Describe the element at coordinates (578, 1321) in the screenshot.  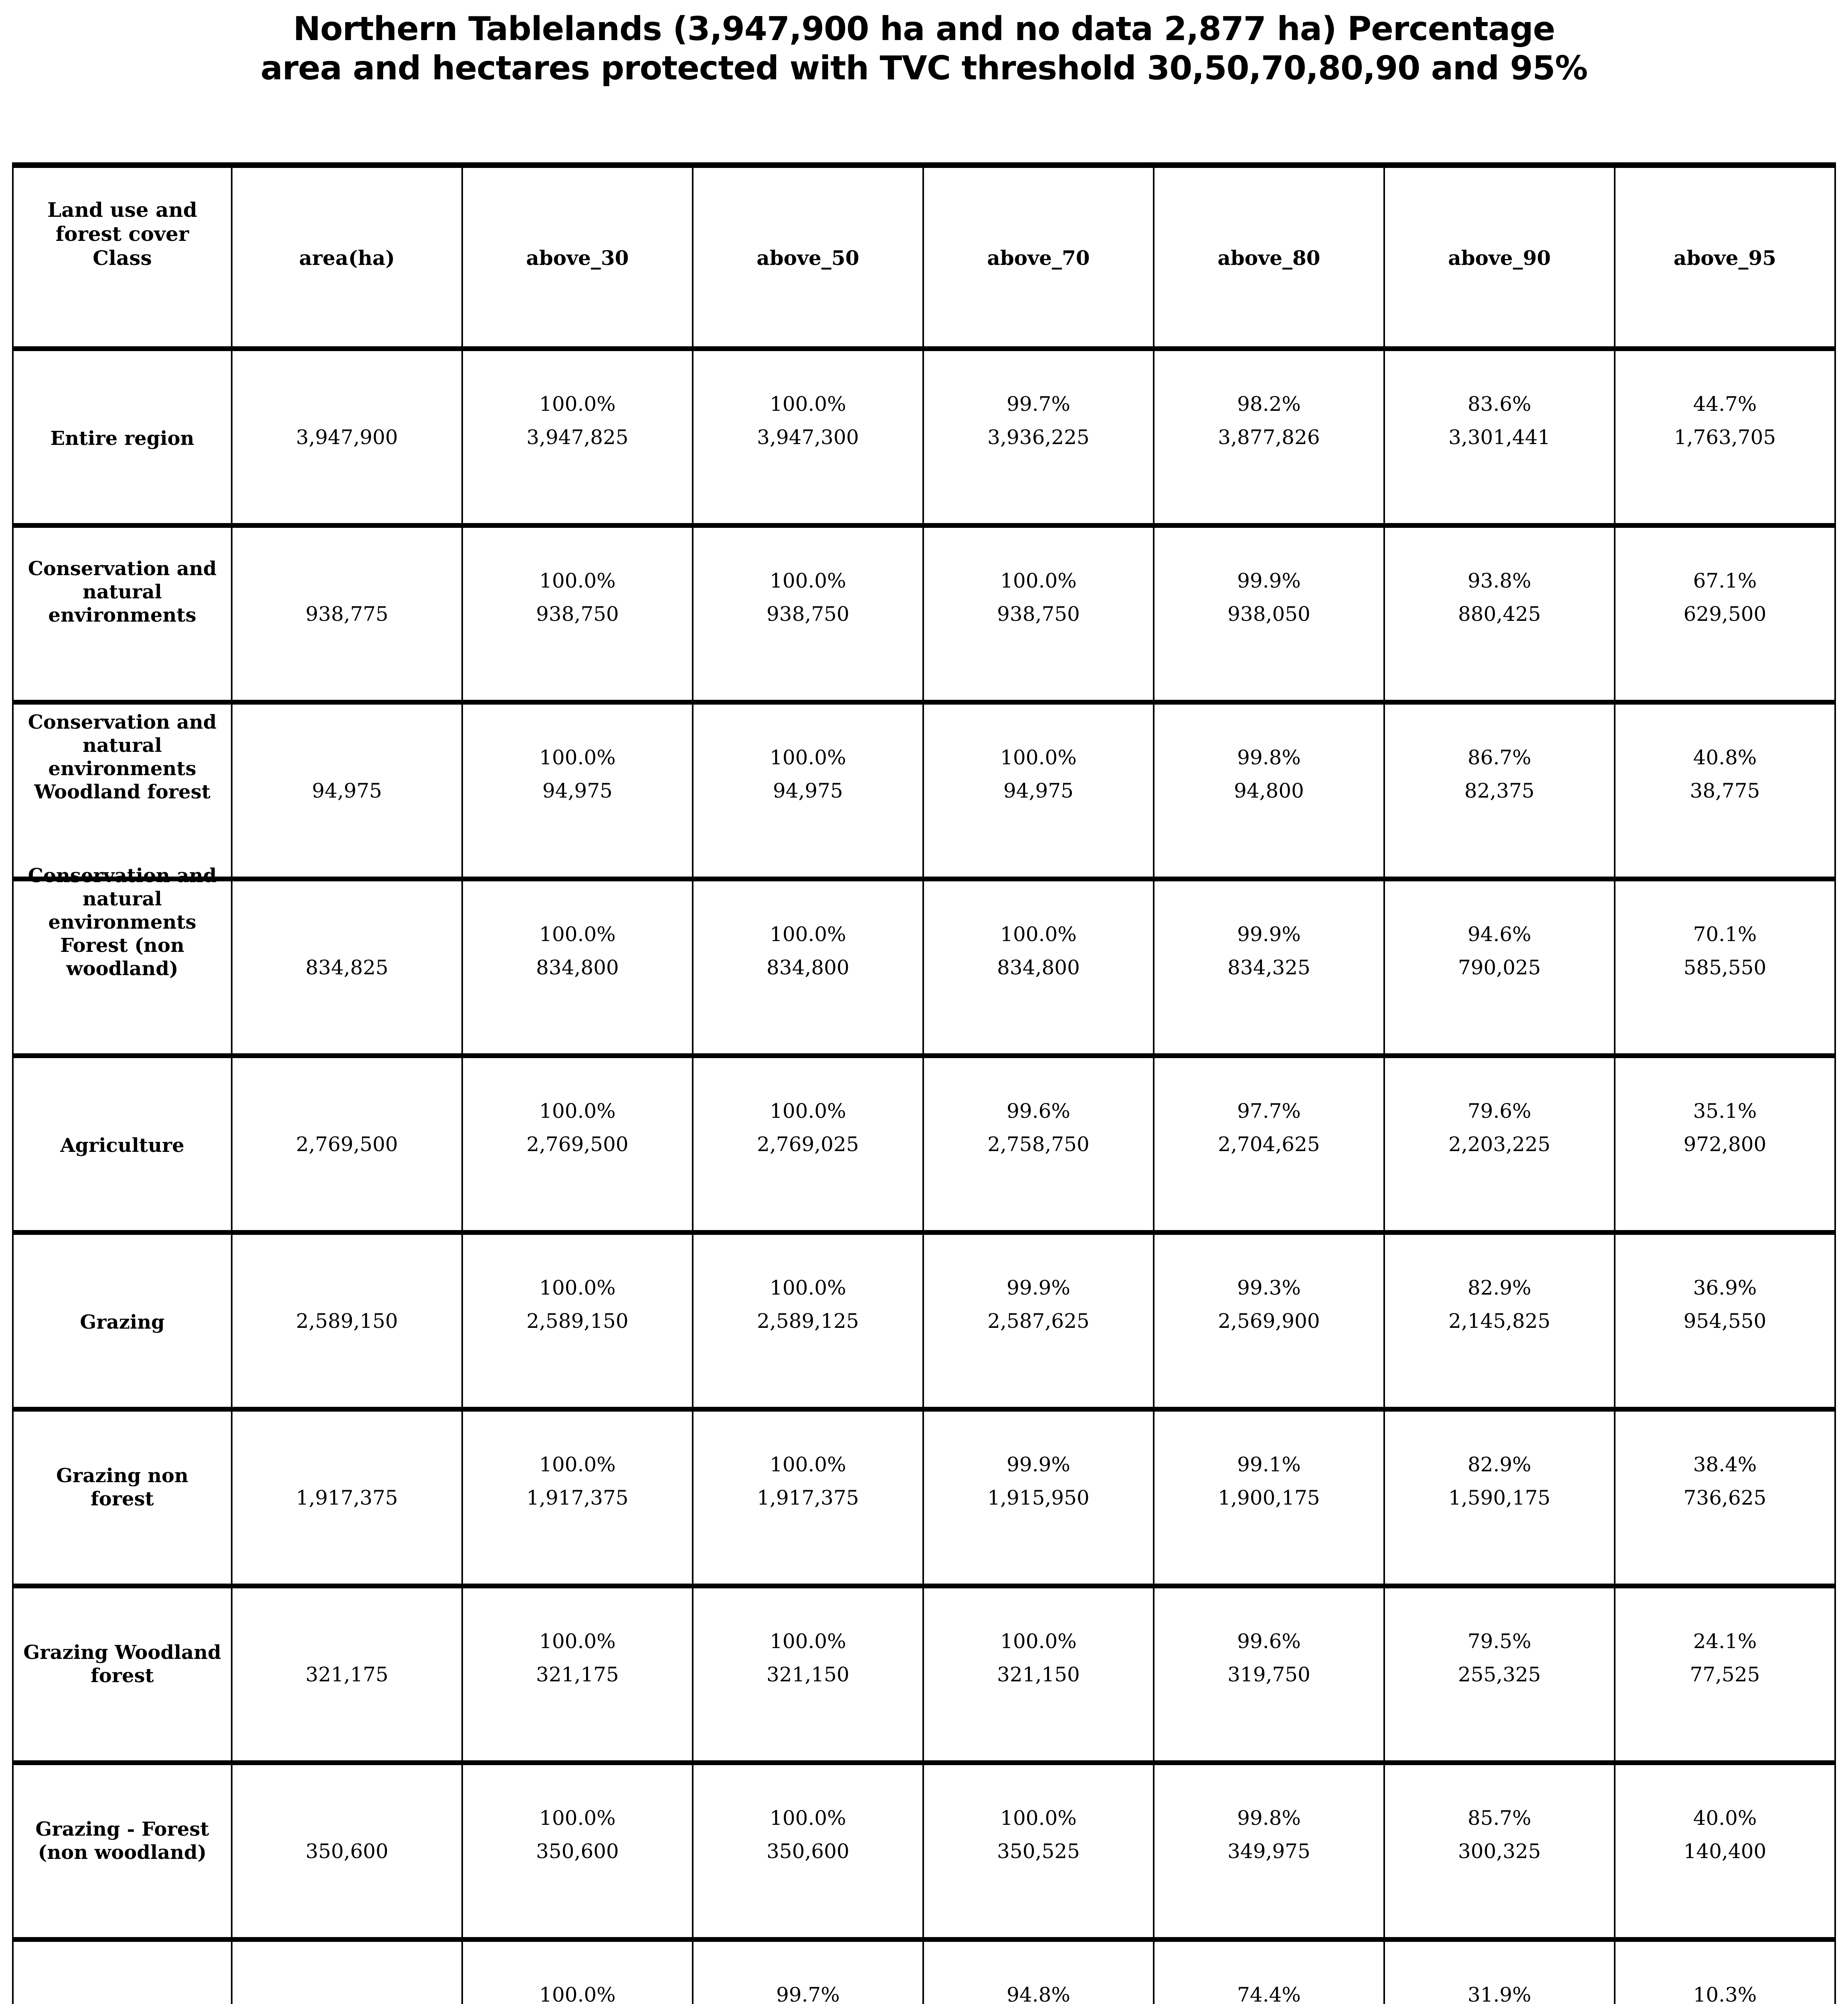
I see `above30-cell: 100.0% 2,589,150` at that location.